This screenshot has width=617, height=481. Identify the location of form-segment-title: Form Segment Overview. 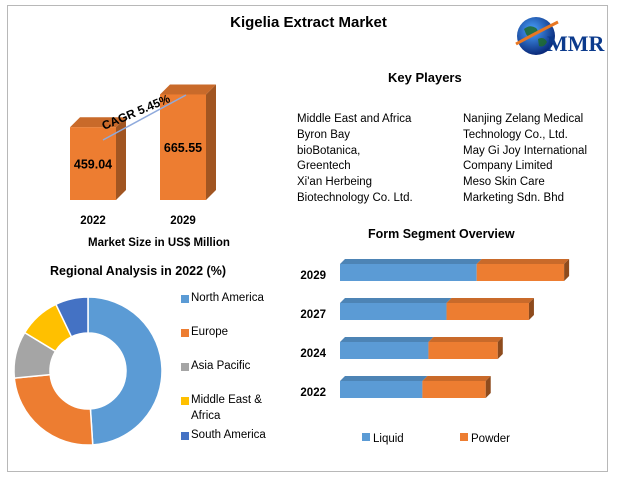
(441, 234).